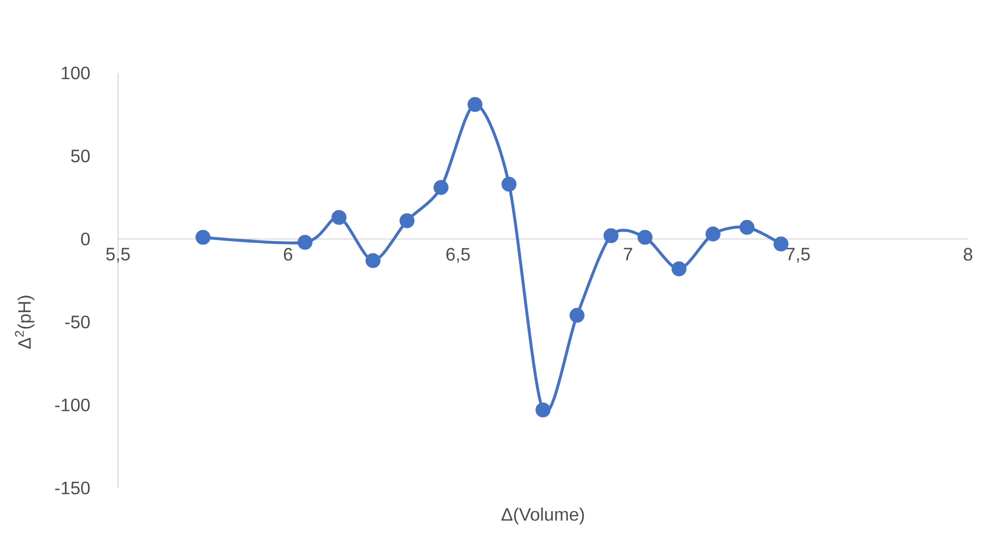  I want to click on x-tick-label: 6,5, so click(458, 255).